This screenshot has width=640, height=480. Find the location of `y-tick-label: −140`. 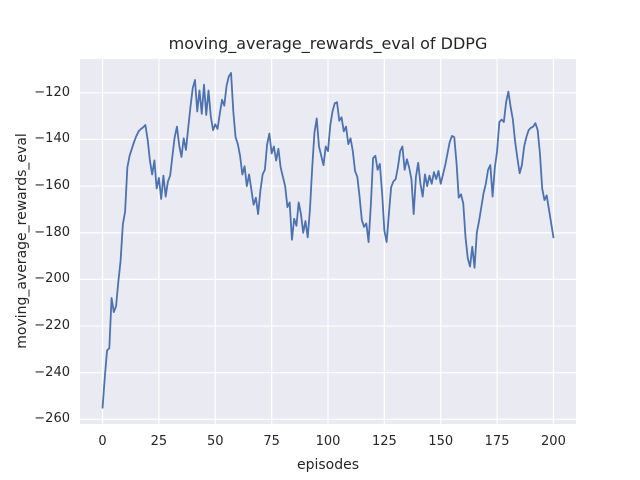

y-tick-label: −140 is located at coordinates (52, 139).